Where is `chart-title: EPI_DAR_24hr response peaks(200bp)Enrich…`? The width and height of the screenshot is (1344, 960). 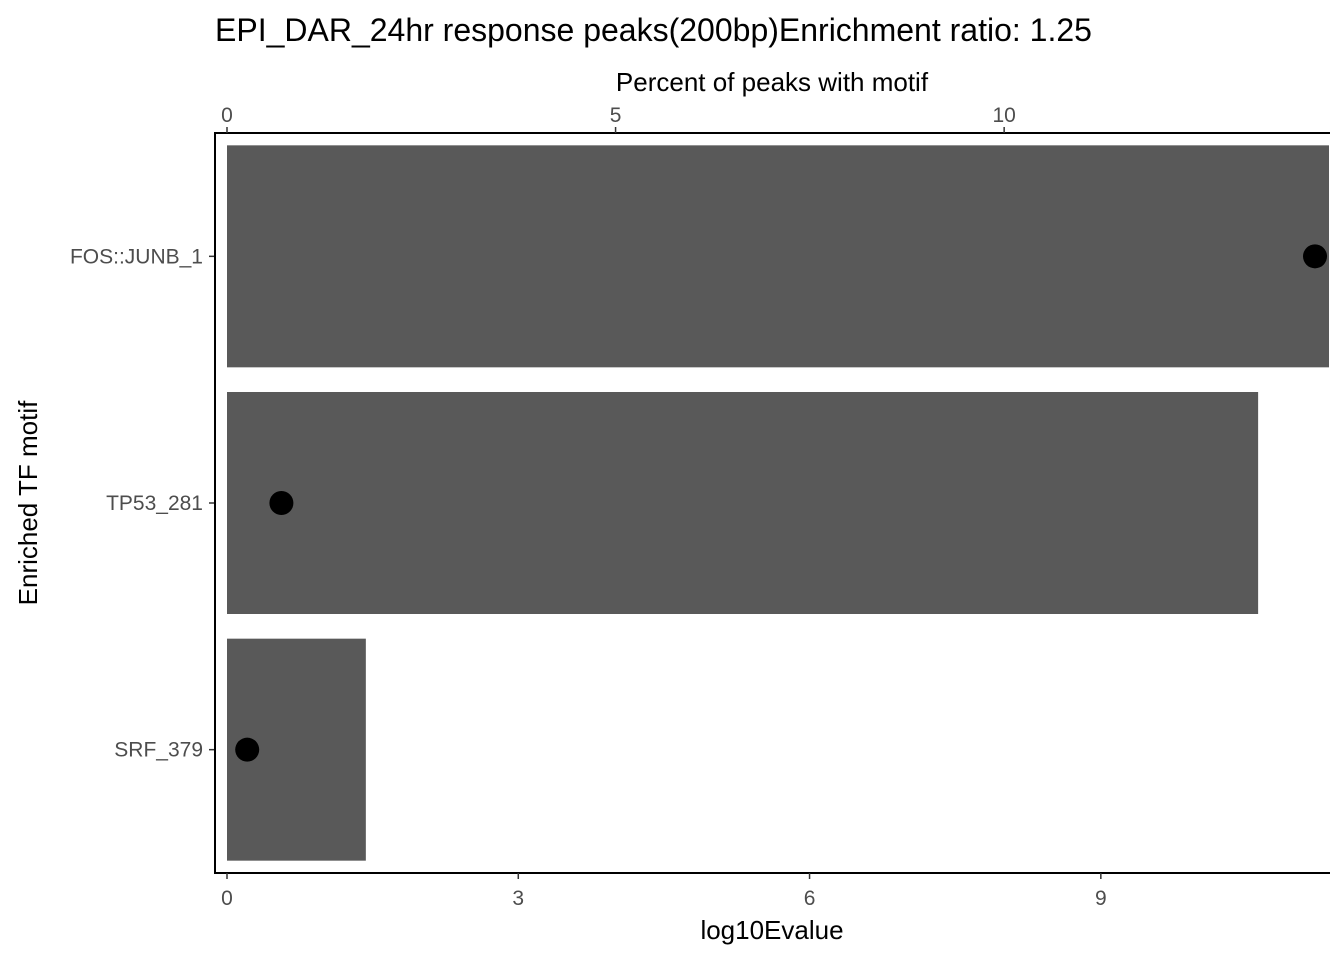 chart-title: EPI_DAR_24hr response peaks(200bp)Enrich… is located at coordinates (653, 30).